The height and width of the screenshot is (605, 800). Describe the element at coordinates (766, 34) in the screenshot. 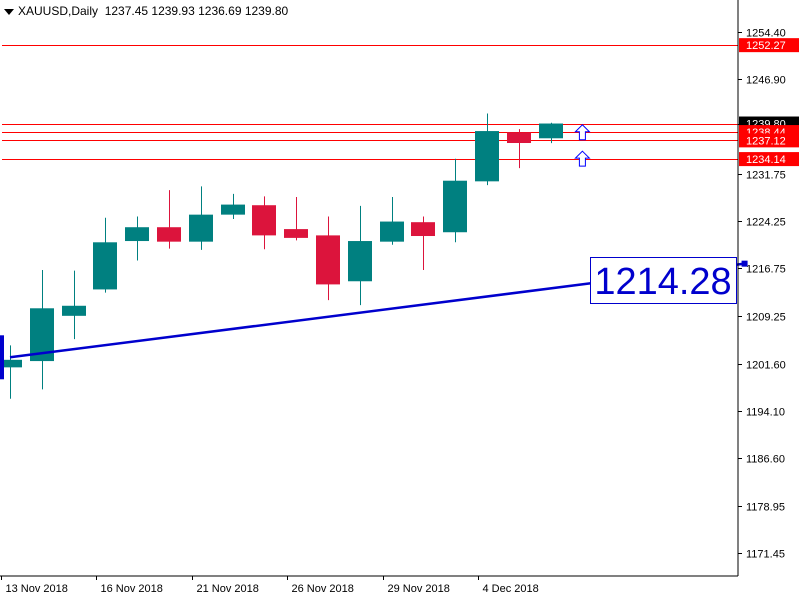

I see `y-tick-label: 1254.40` at that location.